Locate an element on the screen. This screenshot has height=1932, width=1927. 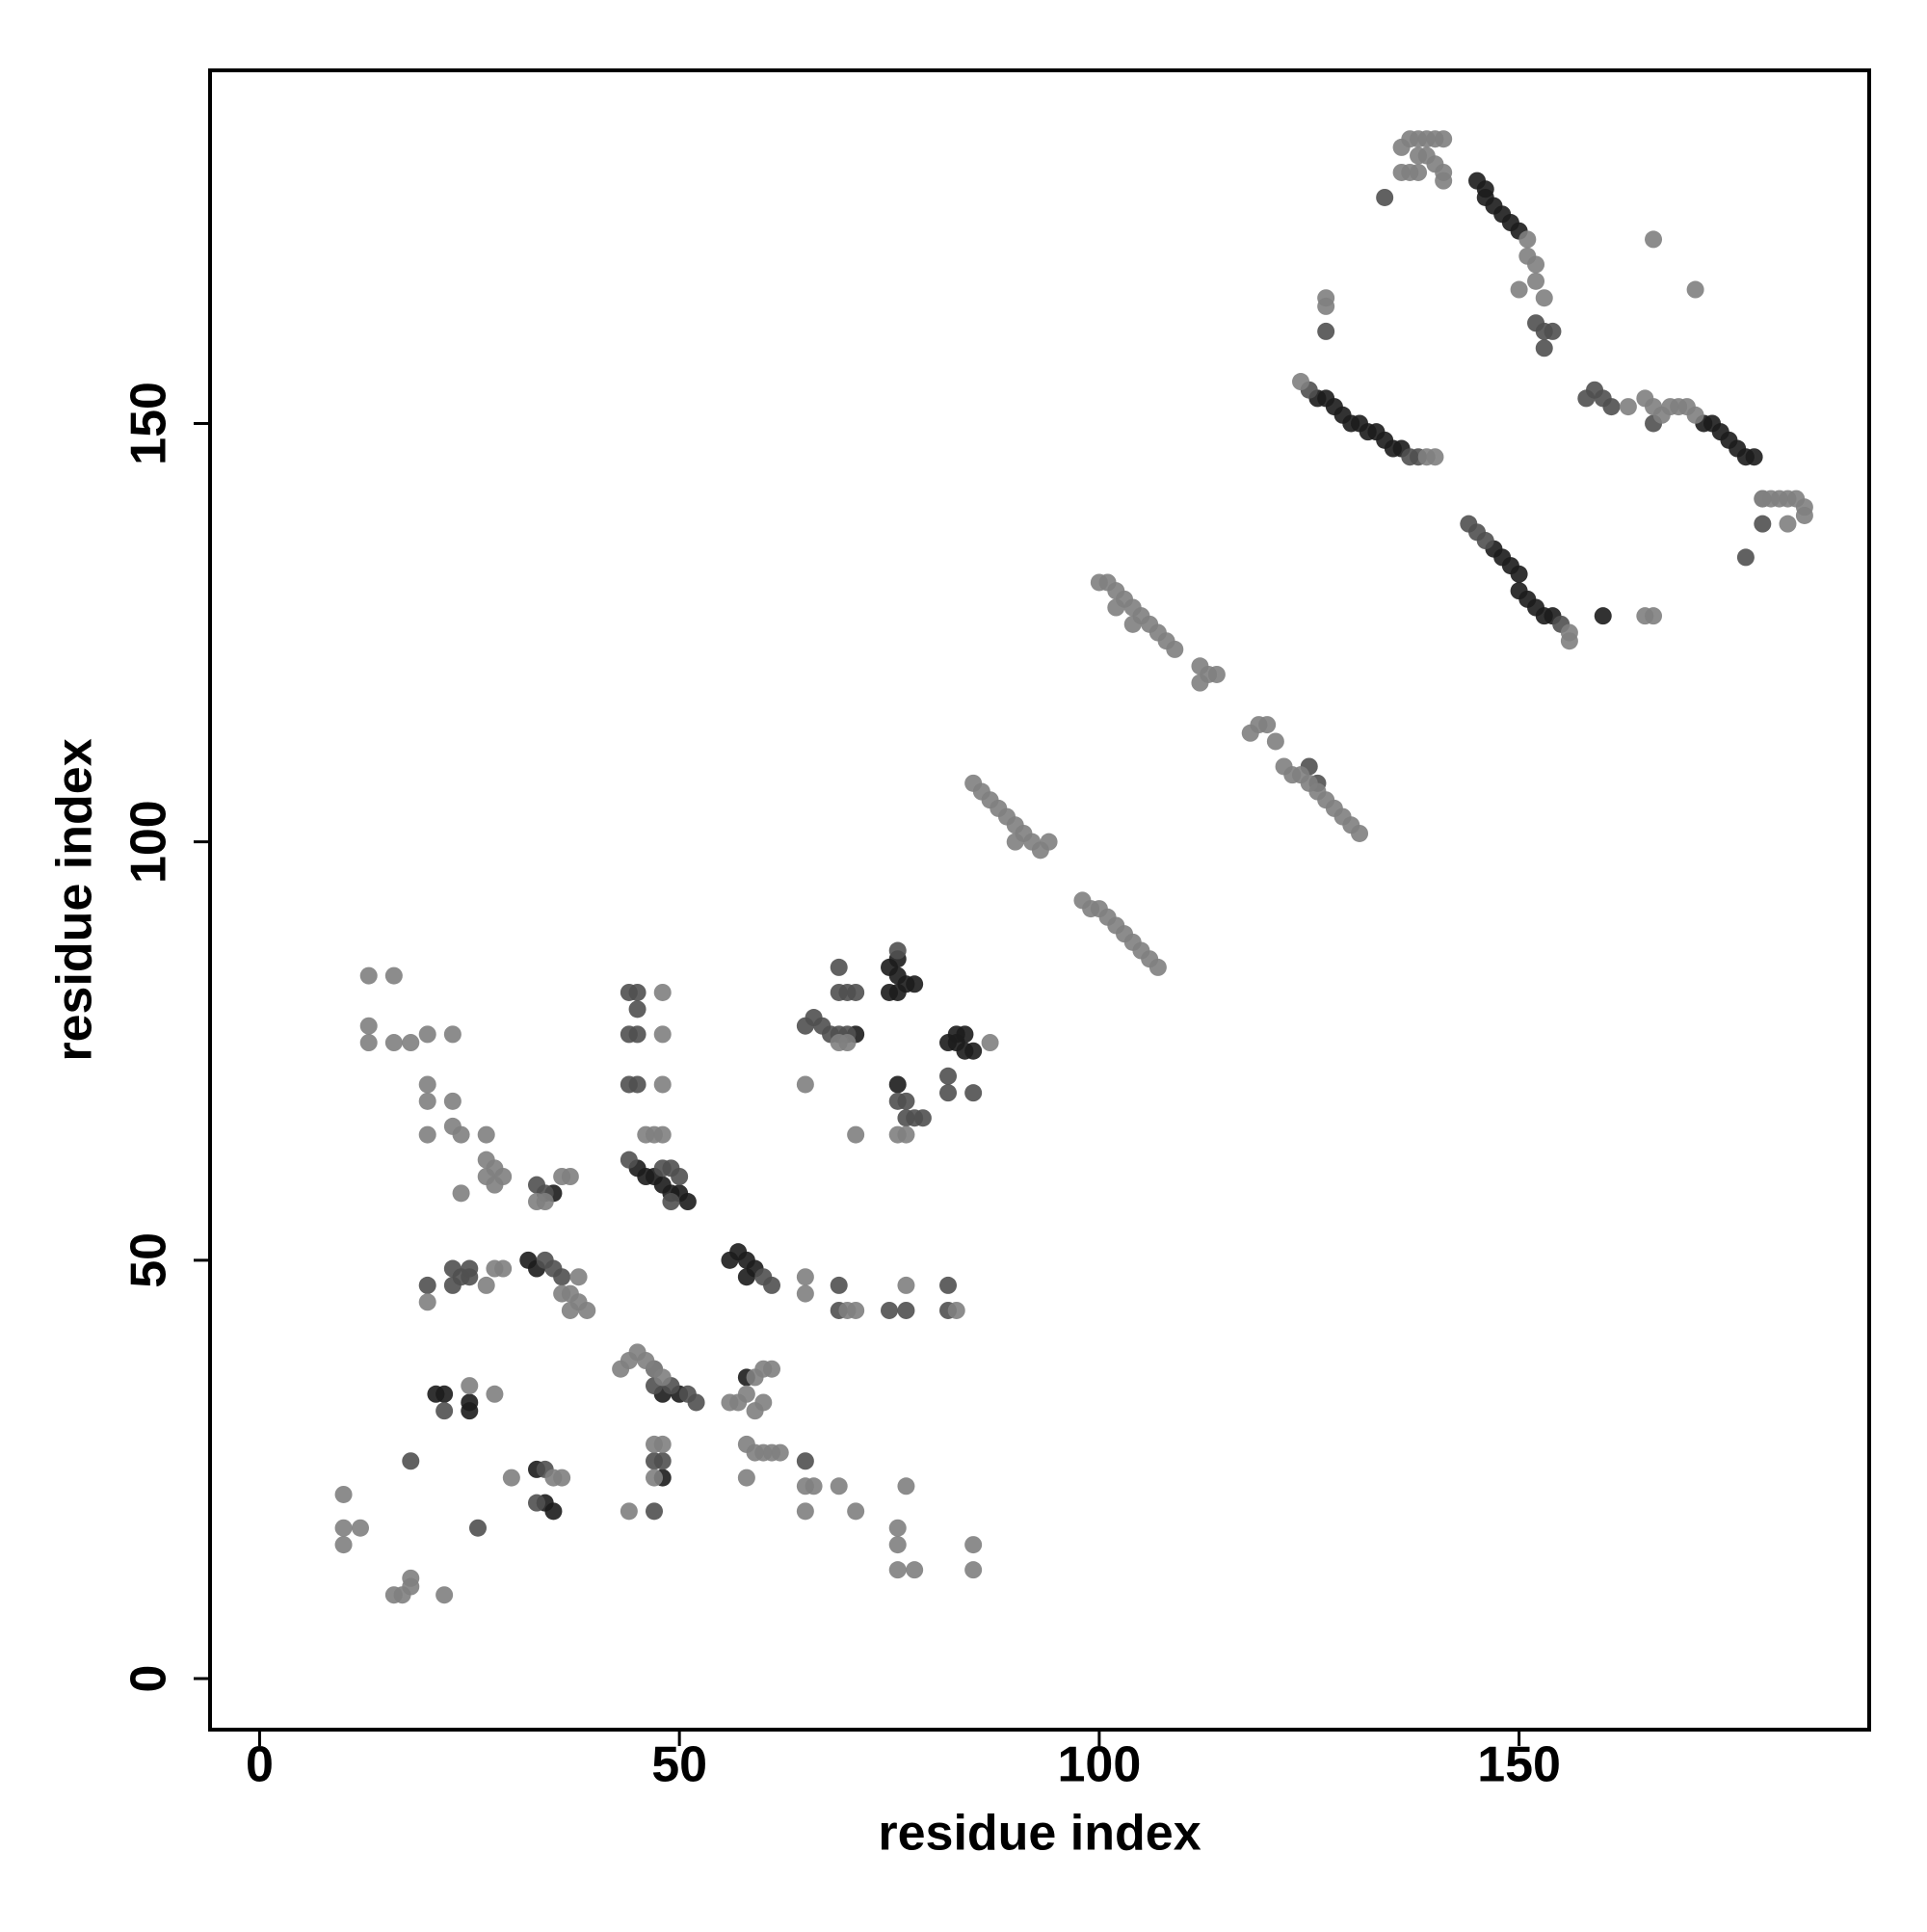
y-tick-label: 50 is located at coordinates (149, 1260).